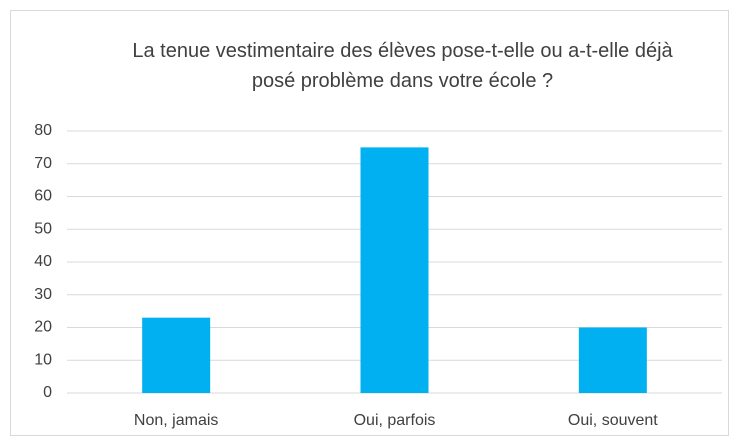  I want to click on y-tick-label: 10, so click(43, 359).